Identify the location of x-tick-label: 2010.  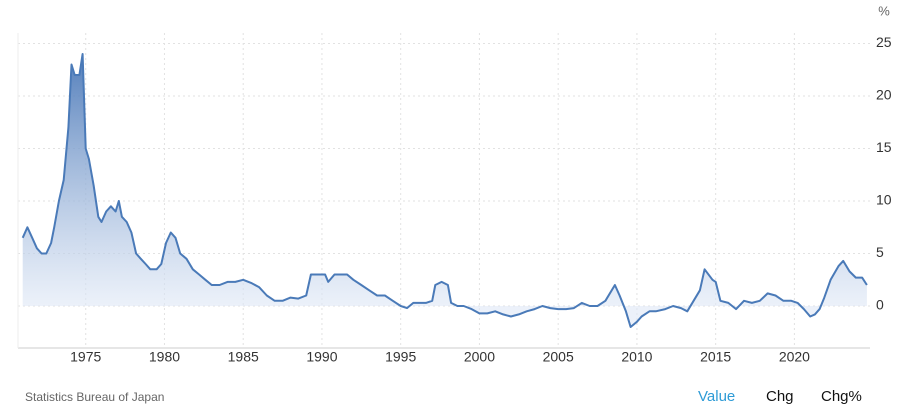
(636, 357).